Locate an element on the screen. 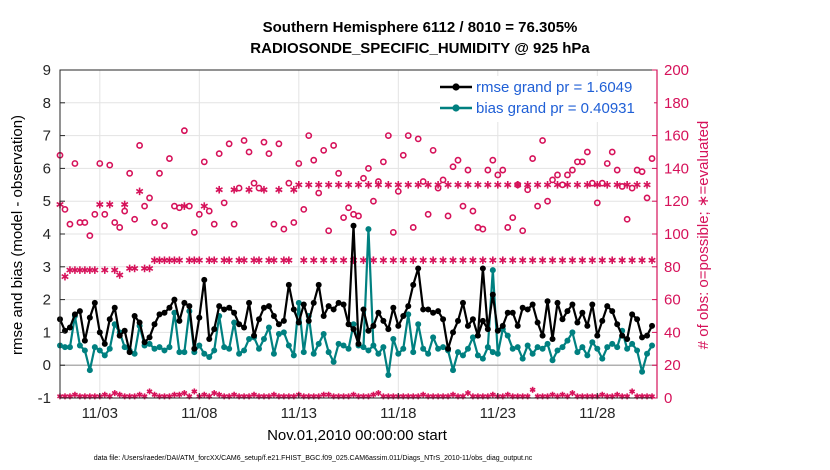 Image resolution: width=830 pixels, height=470 pixels. y-right-tick-label: 0 is located at coordinates (668, 398).